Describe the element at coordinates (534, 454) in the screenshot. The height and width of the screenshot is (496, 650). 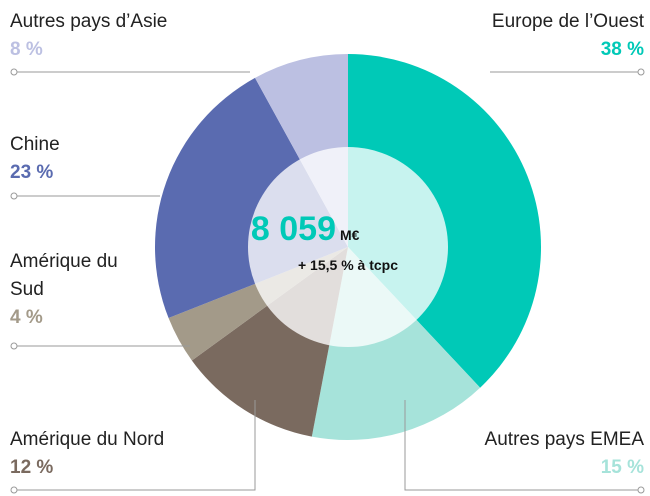
I see `label: Autres pays EMEA 15 %` at that location.